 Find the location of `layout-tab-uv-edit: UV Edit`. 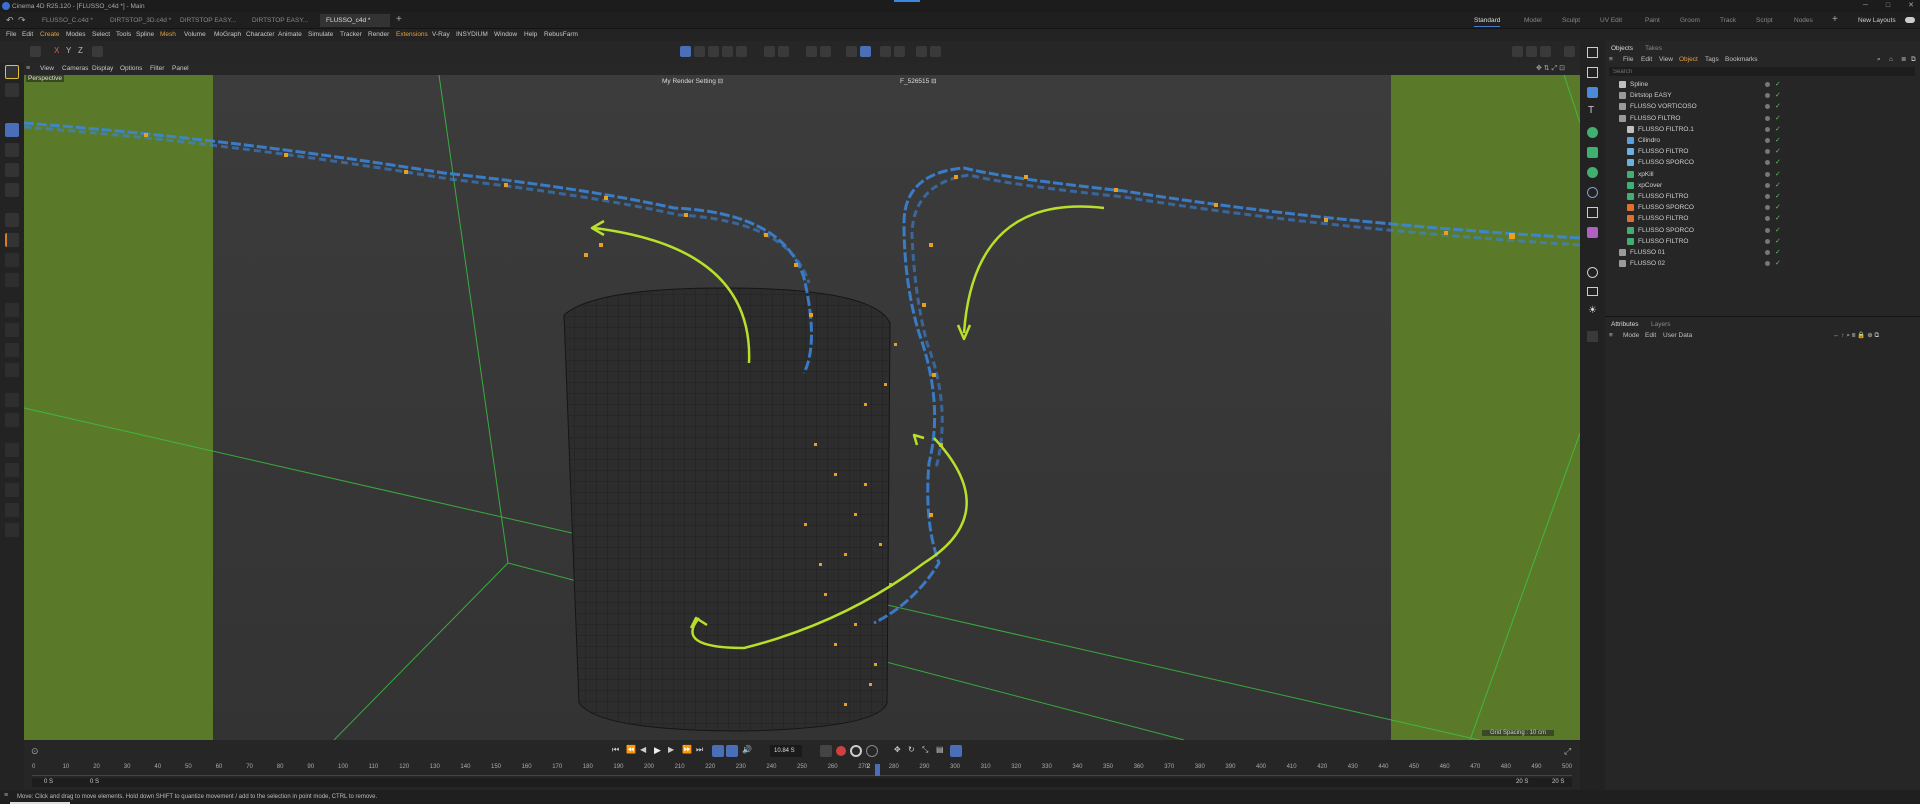

layout-tab-uv-edit: UV Edit is located at coordinates (1611, 20).